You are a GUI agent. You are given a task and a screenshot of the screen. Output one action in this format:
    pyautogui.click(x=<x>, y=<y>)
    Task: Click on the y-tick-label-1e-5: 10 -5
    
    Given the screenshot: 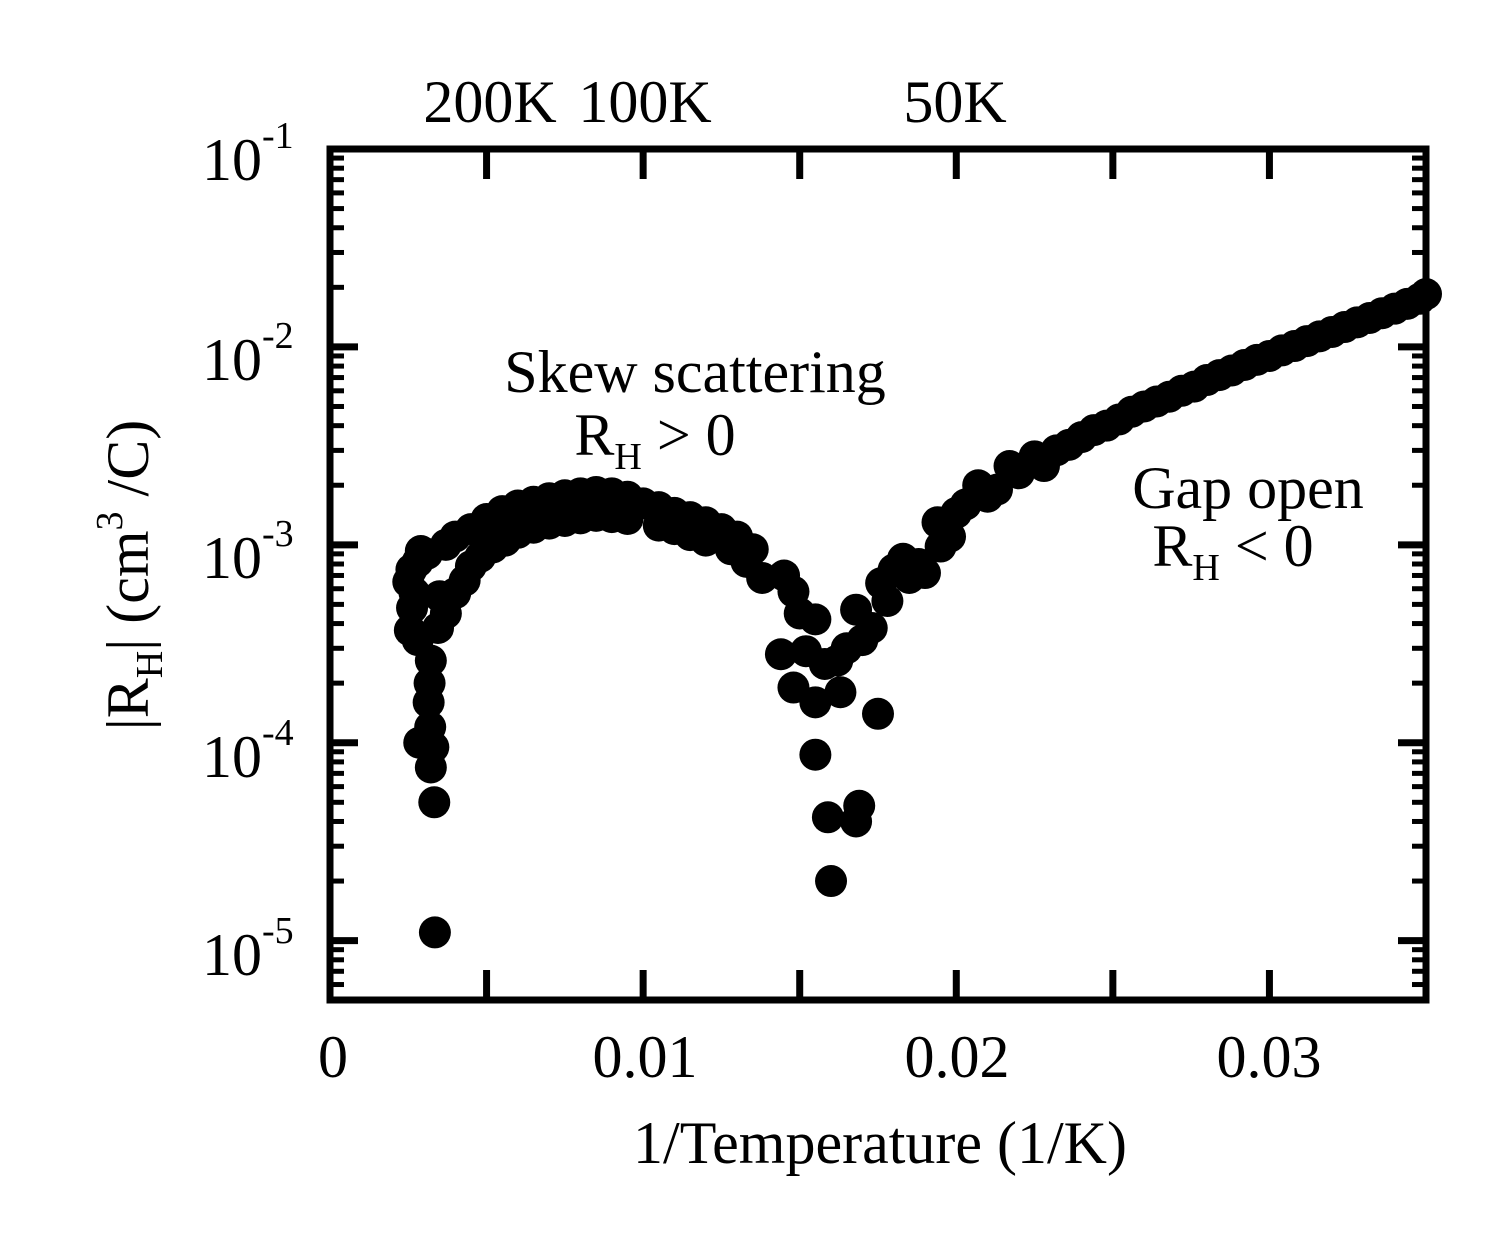 What is the action you would take?
    pyautogui.click(x=248, y=949)
    